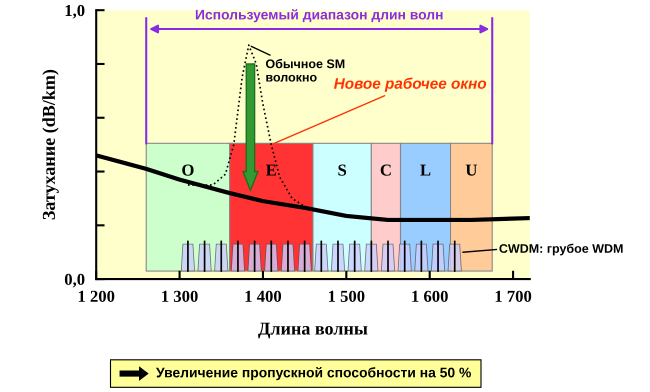 Image resolution: width=650 pixels, height=392 pixels. I want to click on x-tick-label: 1 500, so click(346, 296).